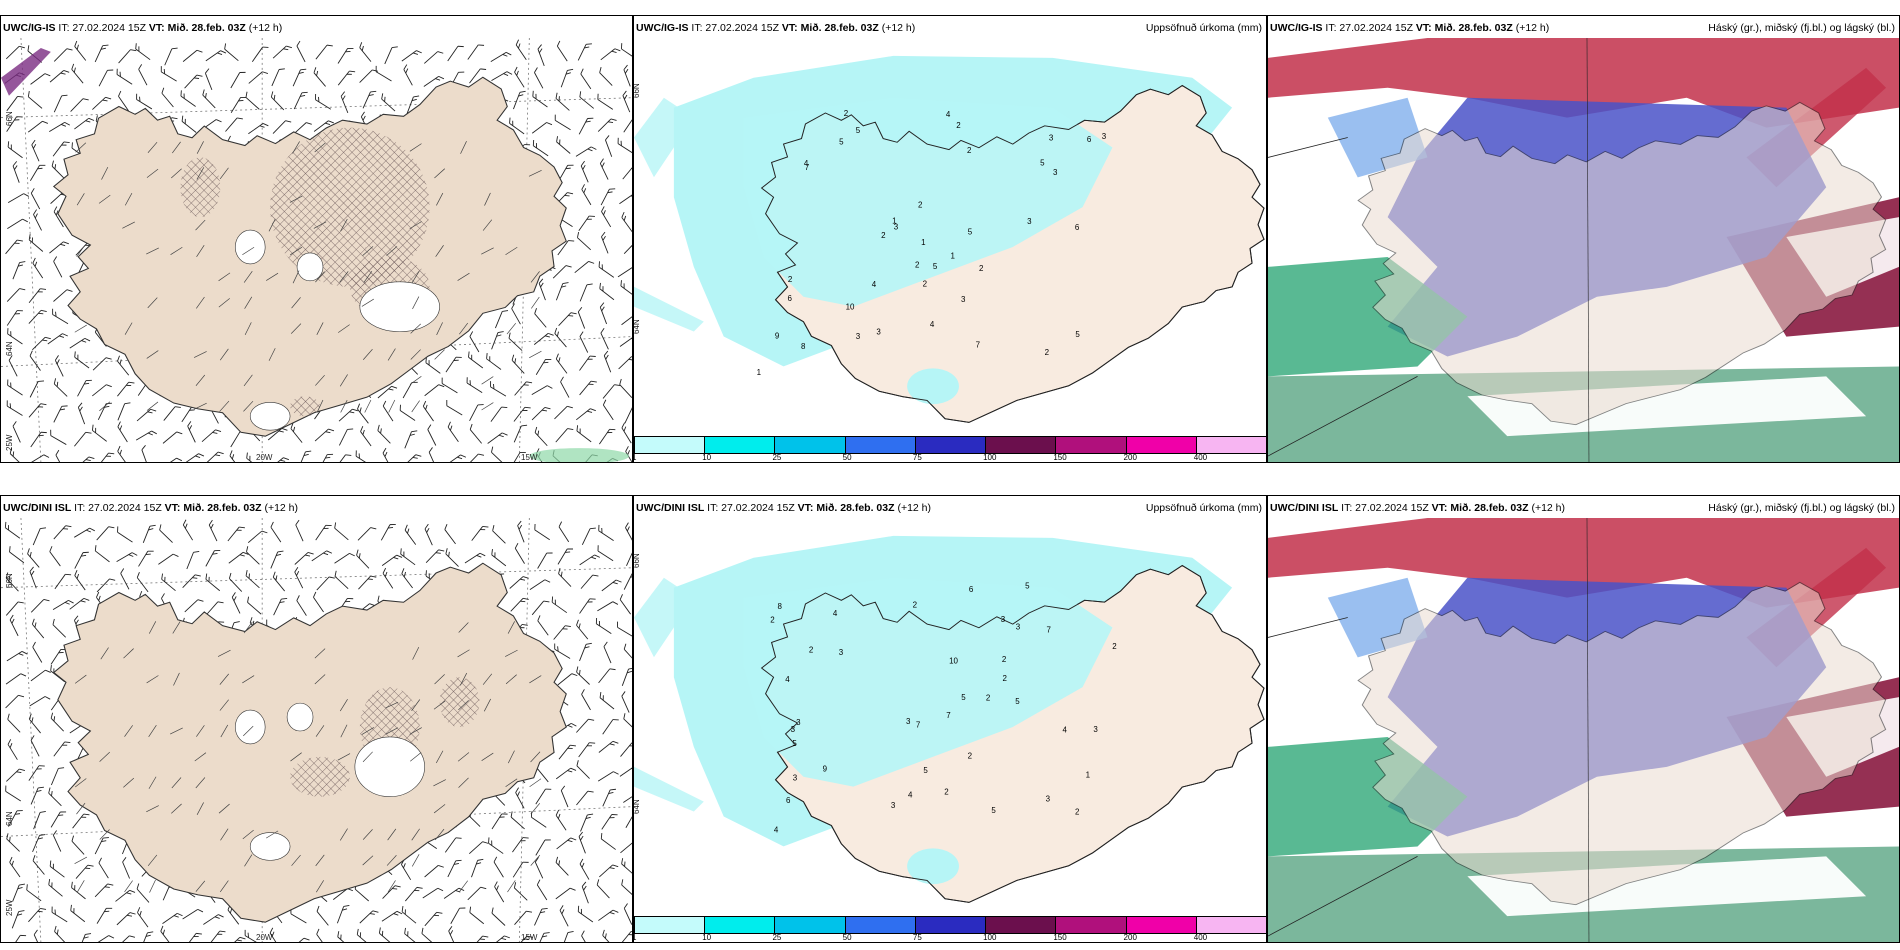 The height and width of the screenshot is (950, 1900). What do you see at coordinates (917, 937) in the screenshot?
I see `legend-tick: 75` at bounding box center [917, 937].